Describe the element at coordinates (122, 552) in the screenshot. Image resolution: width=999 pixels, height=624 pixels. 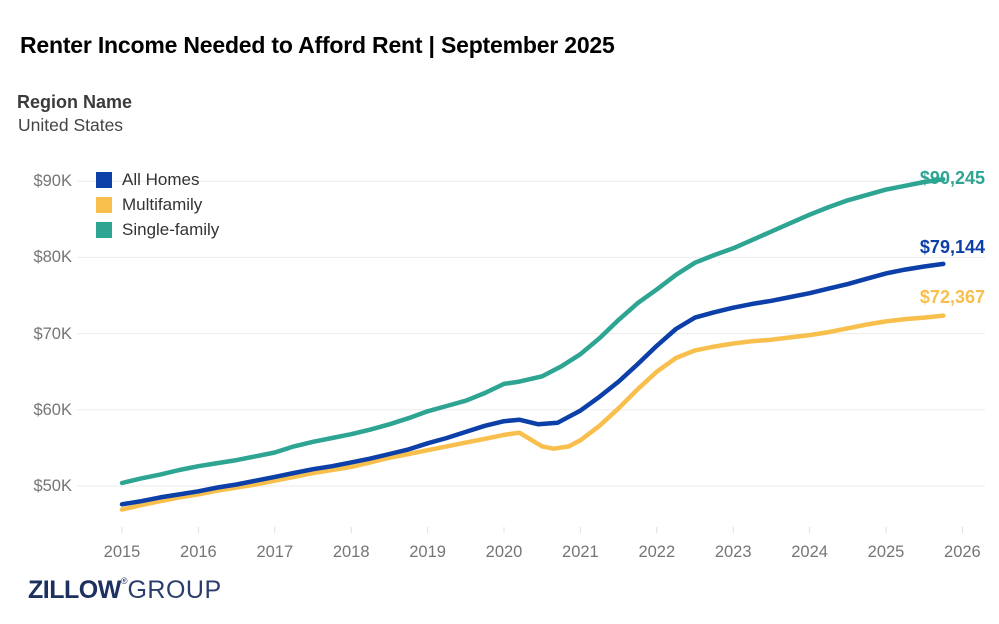
I see `x-tick-label: 2015` at that location.